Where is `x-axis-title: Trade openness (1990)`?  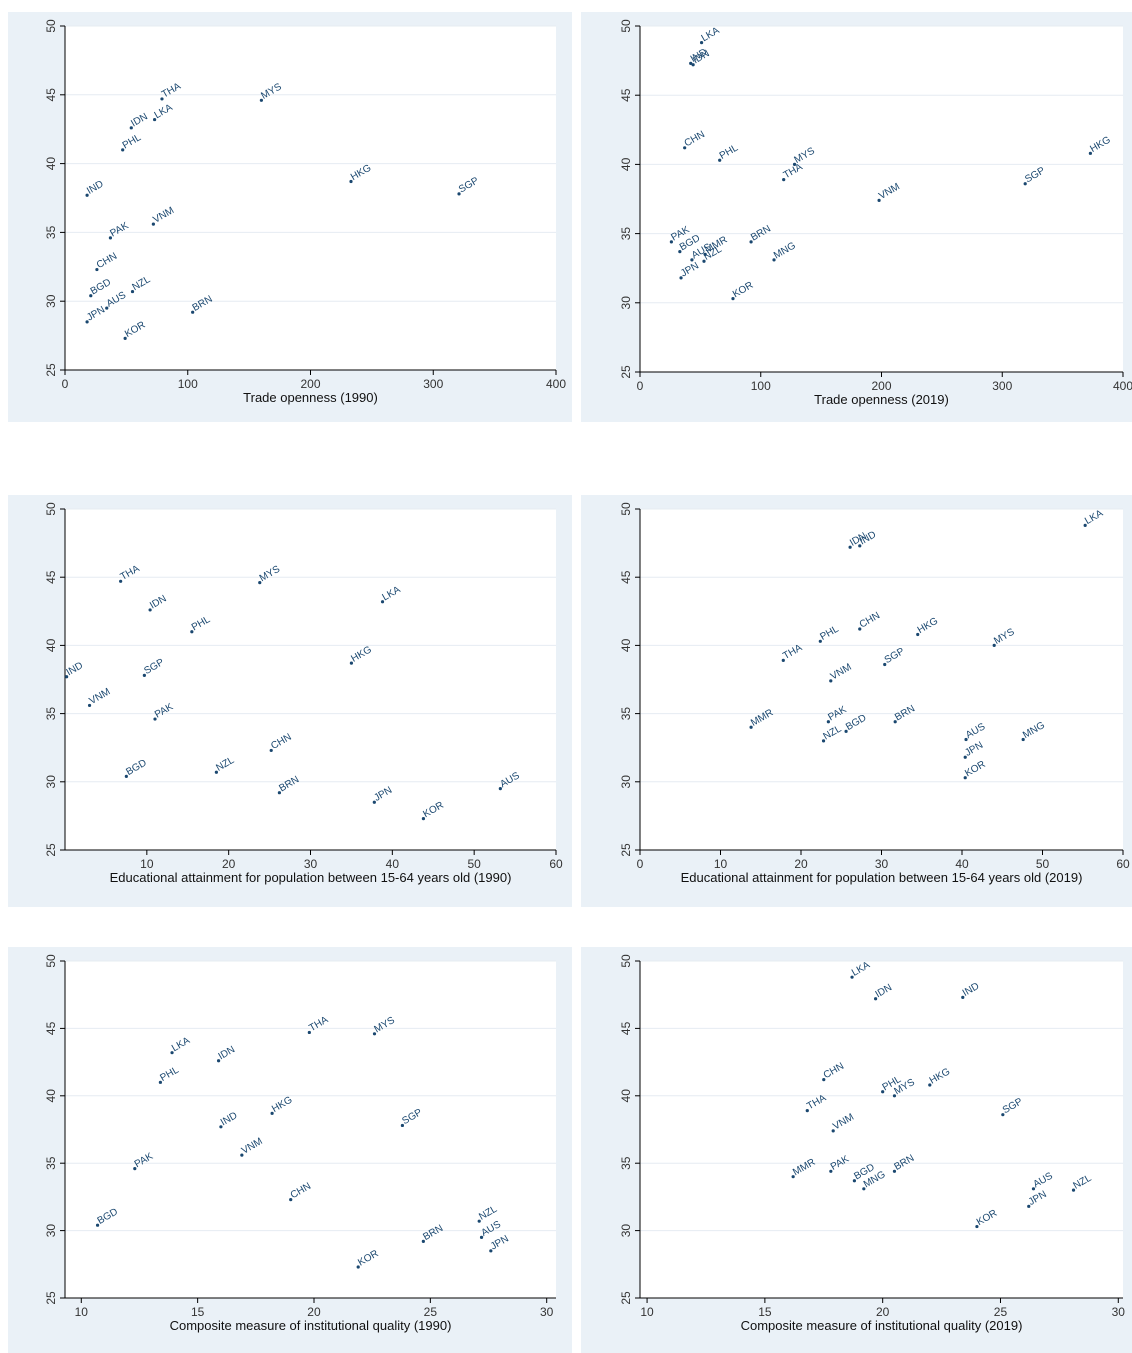
x-axis-title: Trade openness (1990) is located at coordinates (310, 397).